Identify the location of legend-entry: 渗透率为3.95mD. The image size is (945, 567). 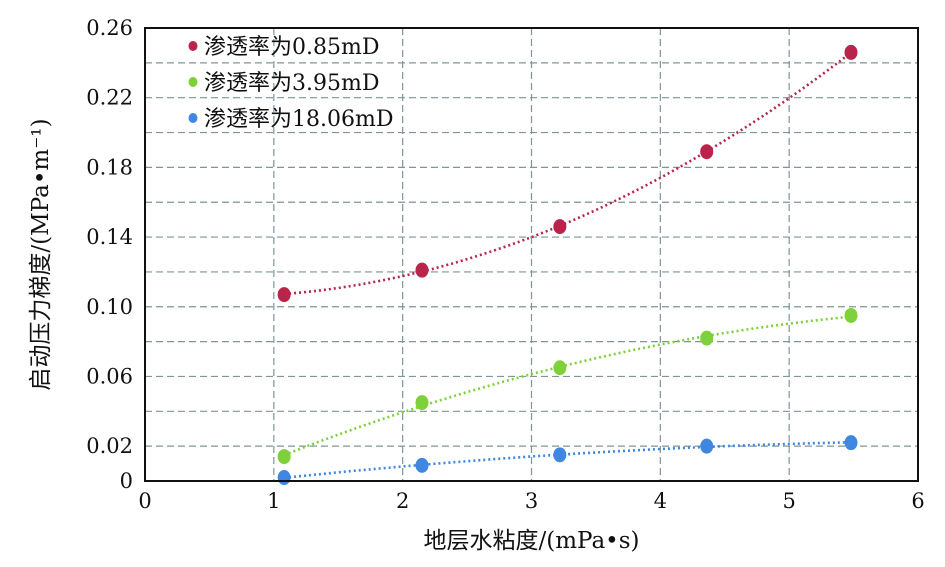
(292, 83).